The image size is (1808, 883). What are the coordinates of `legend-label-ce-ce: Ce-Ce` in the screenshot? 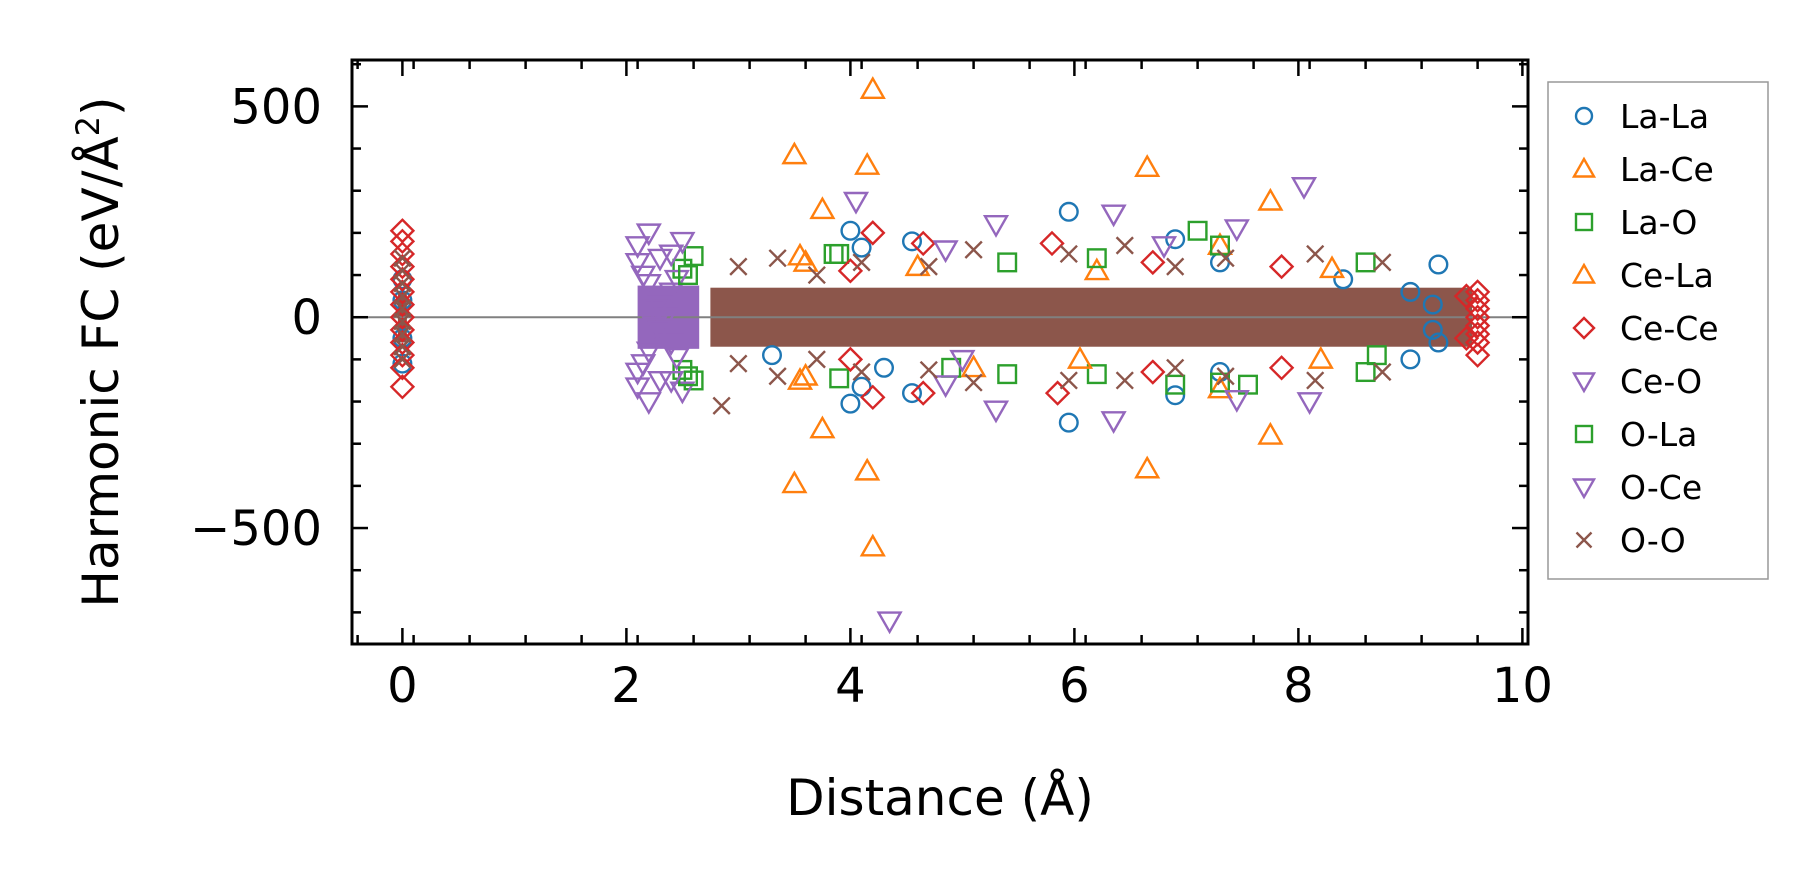 It's located at (1669, 328).